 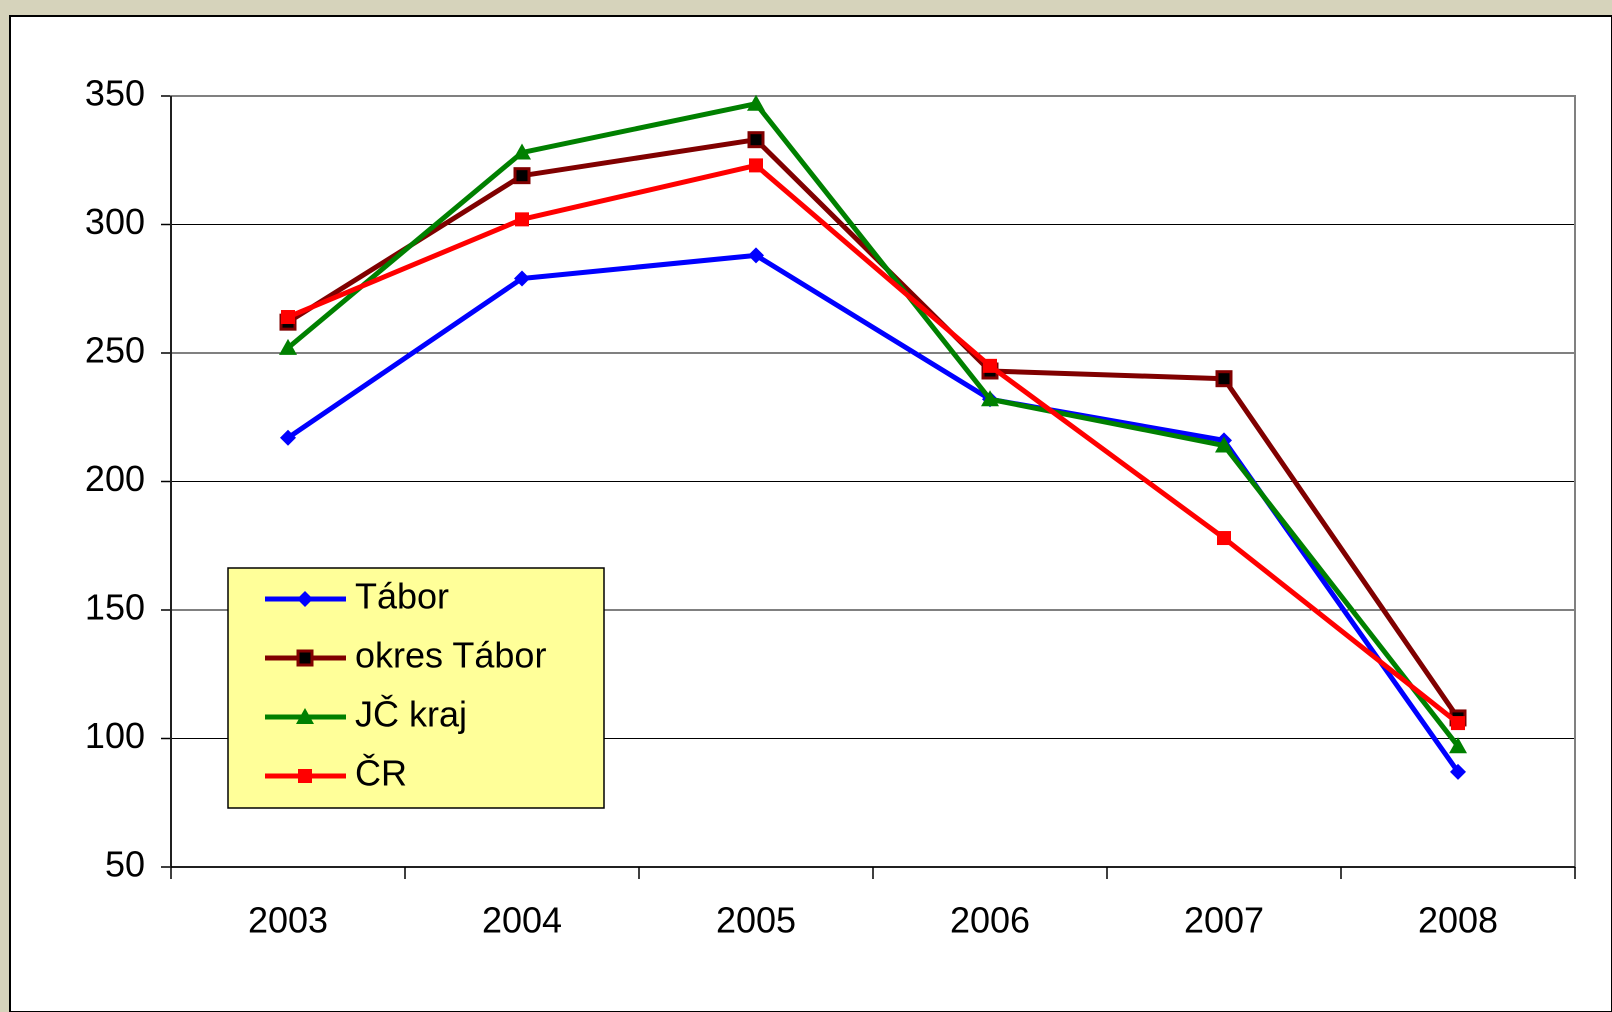 What do you see at coordinates (115, 607) in the screenshot?
I see `y-tick-label: 150` at bounding box center [115, 607].